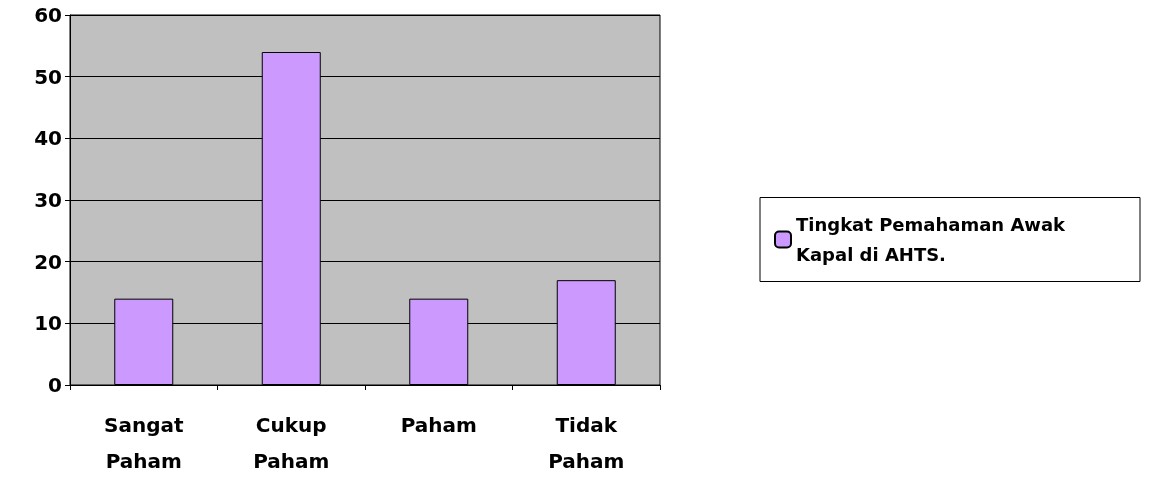 This screenshot has height=479, width=1150. I want to click on y-tick-label: 50, so click(48, 76).